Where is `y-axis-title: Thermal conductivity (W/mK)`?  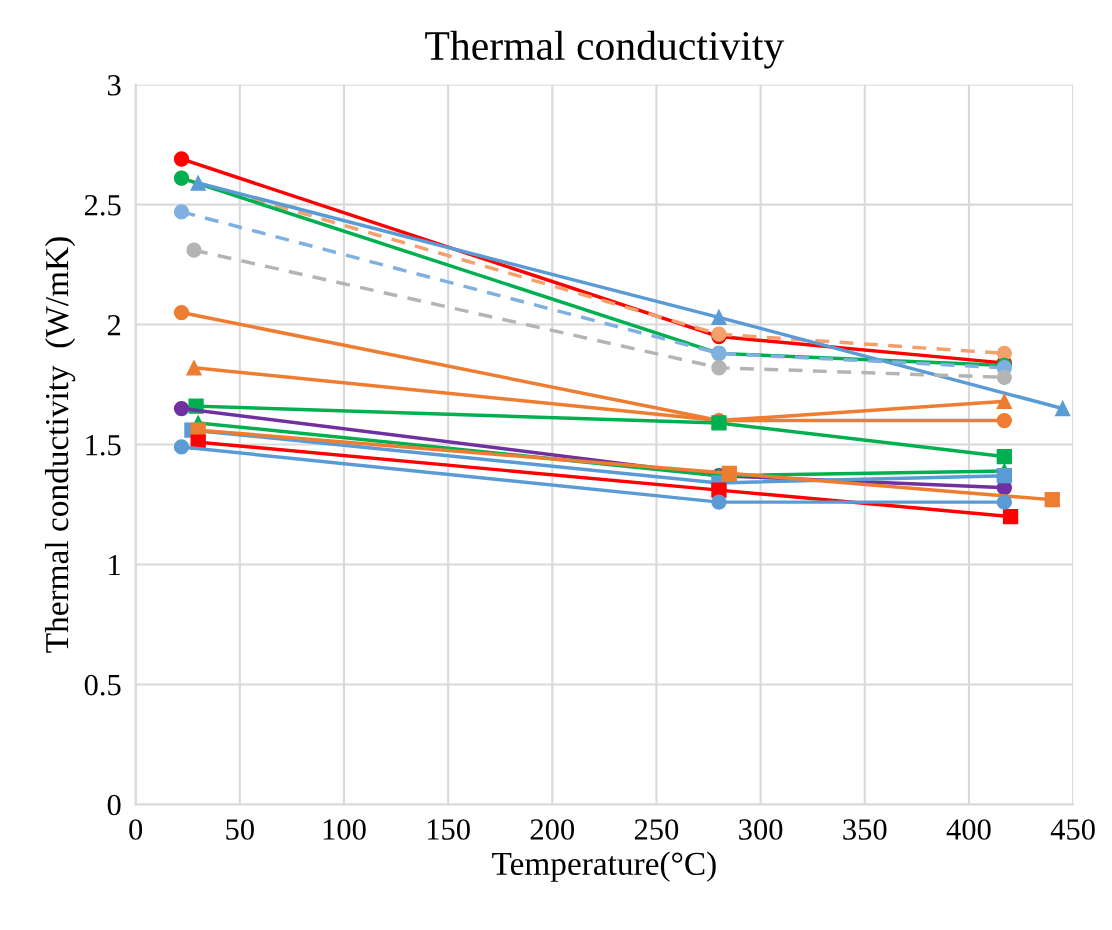 y-axis-title: Thermal conductivity (W/mK) is located at coordinates (60, 445).